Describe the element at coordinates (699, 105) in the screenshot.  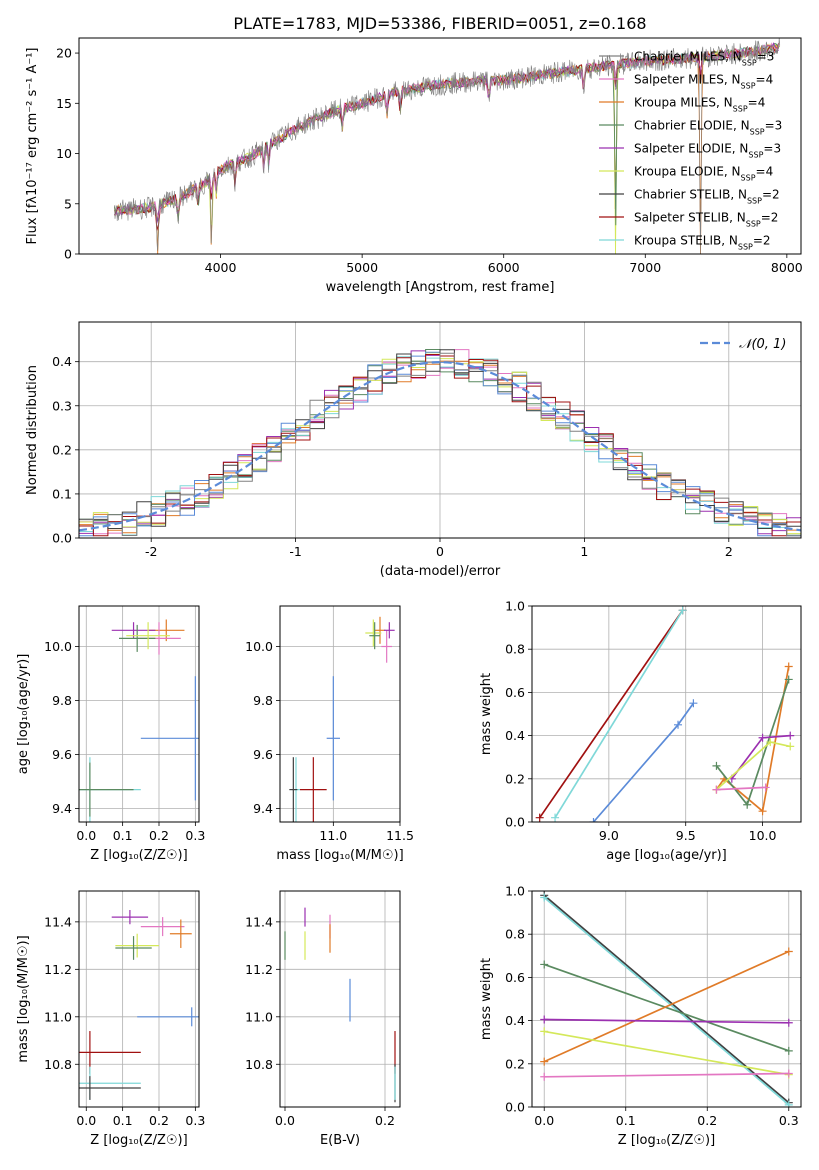
I see `legend-label: Kroupa MILES, NSSP=4` at that location.